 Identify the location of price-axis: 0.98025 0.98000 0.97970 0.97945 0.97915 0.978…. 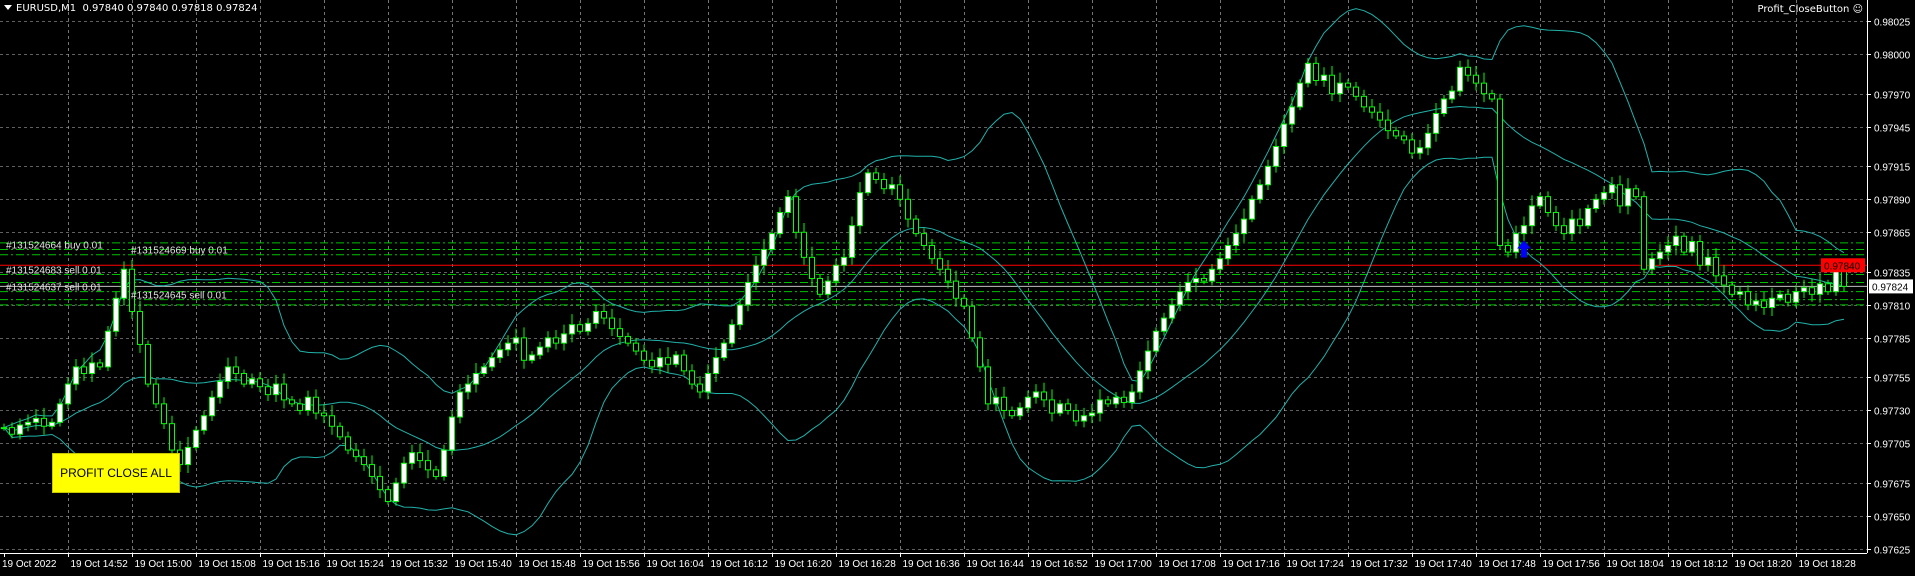
(1867, 278).